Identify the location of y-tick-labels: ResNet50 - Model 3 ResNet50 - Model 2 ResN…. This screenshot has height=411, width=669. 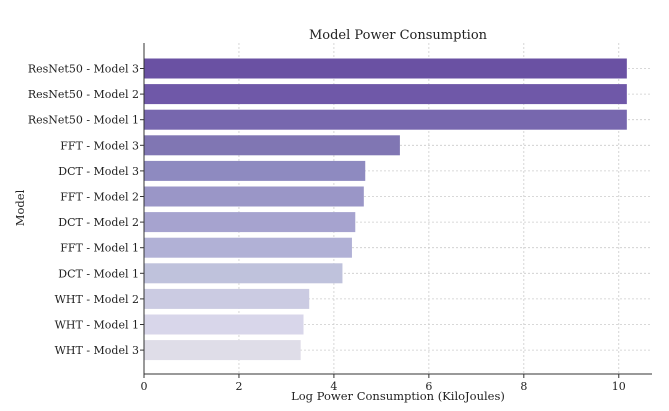
(86, 210).